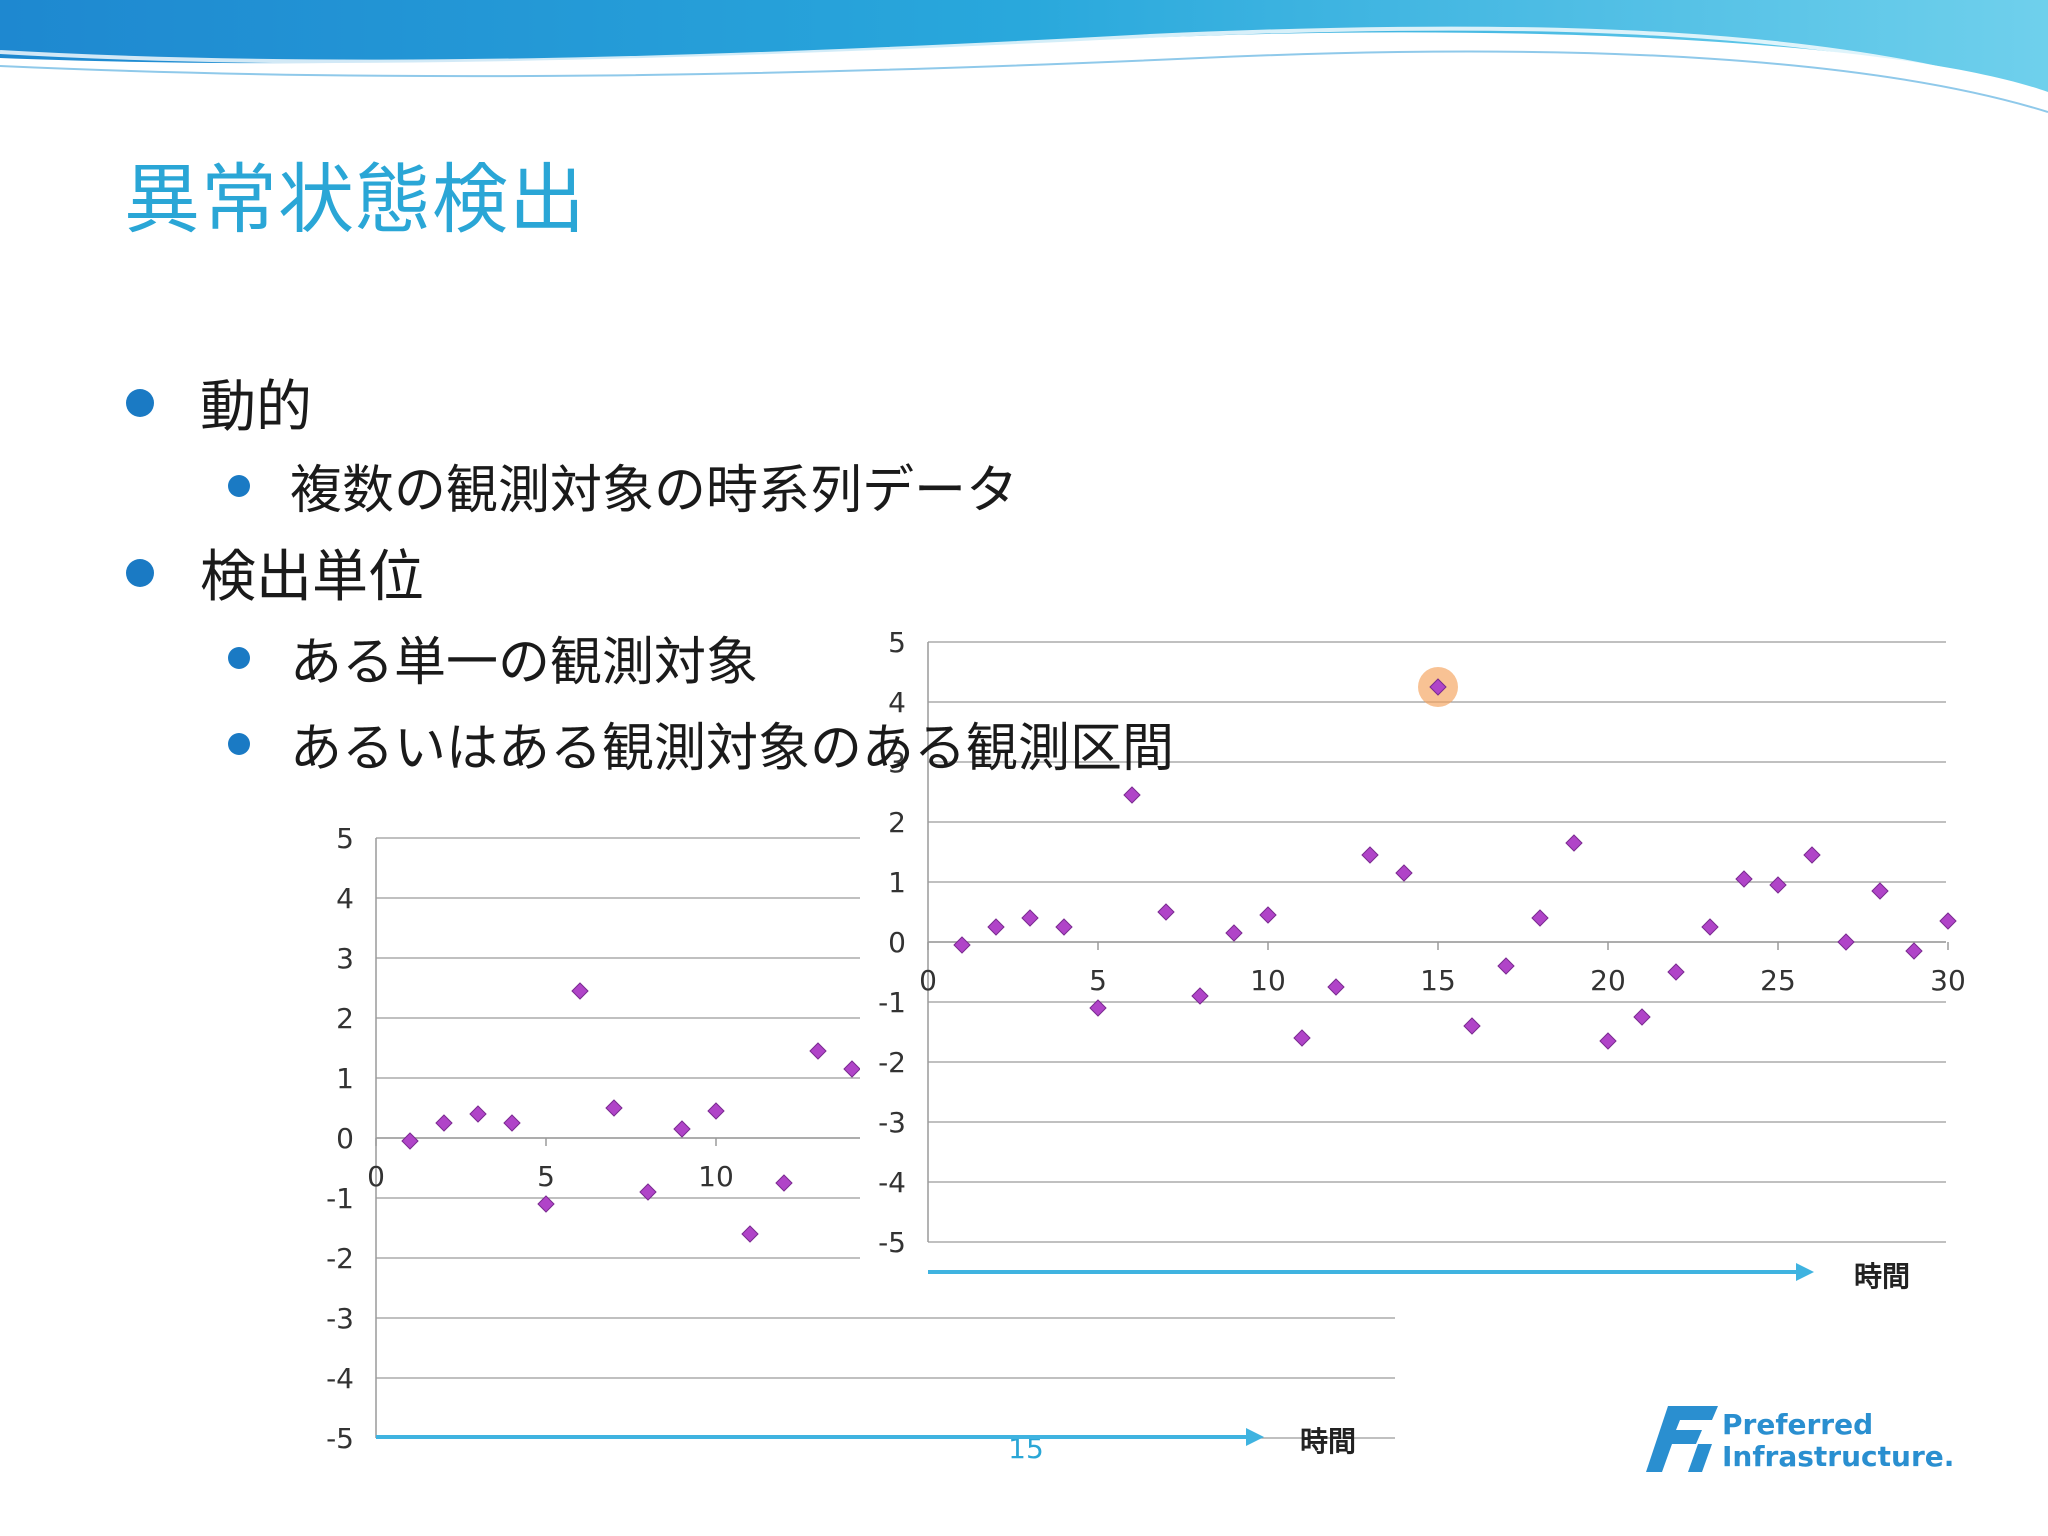 This screenshot has width=2048, height=1536. I want to click on logo-line1: Preferred, so click(1797, 1424).